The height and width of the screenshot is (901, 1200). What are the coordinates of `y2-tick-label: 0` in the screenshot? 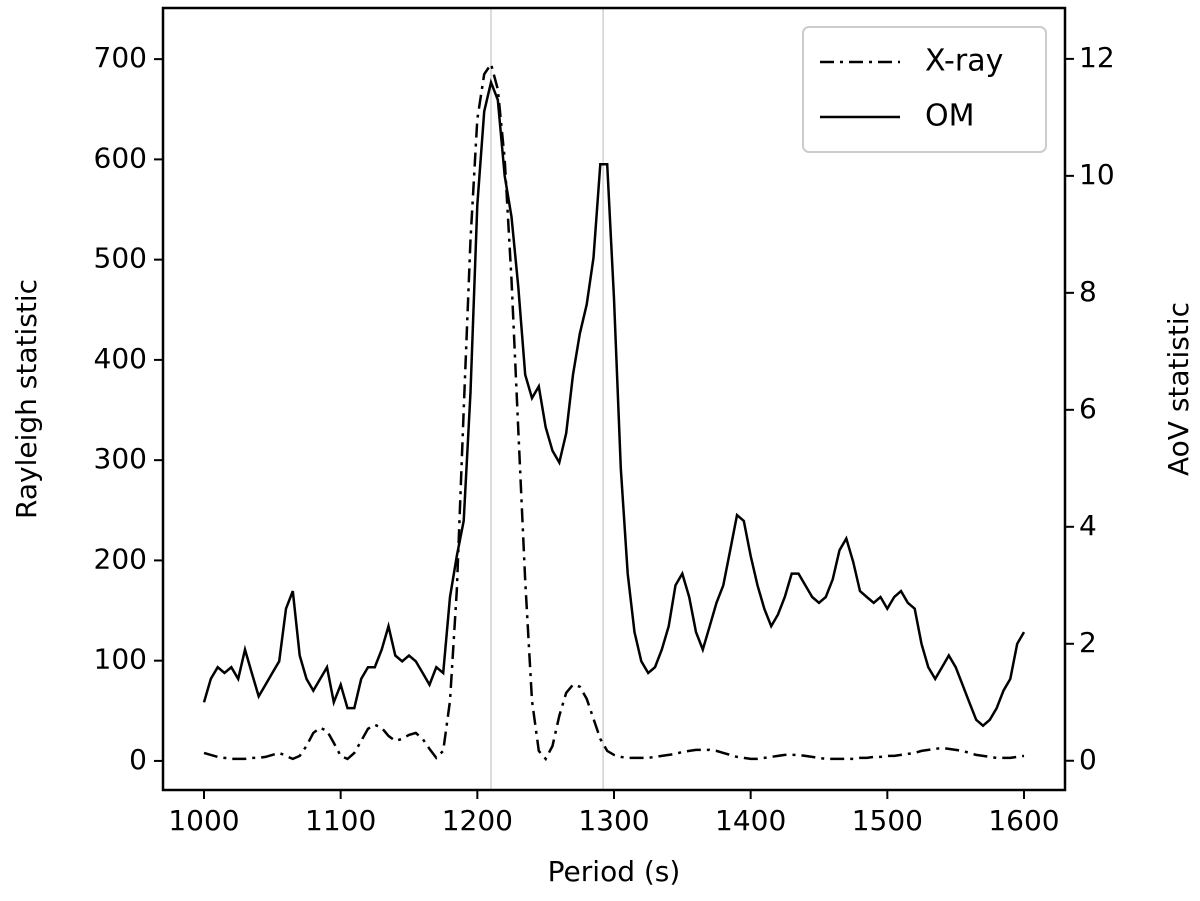 It's located at (1088, 759).